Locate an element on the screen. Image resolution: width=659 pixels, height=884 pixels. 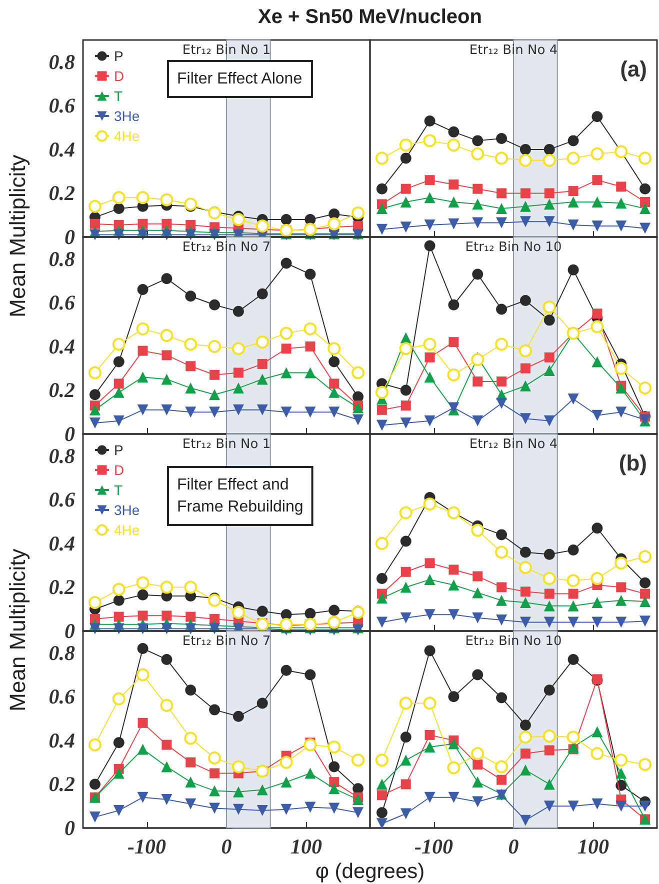
x-tick-label: 100 is located at coordinates (593, 846).